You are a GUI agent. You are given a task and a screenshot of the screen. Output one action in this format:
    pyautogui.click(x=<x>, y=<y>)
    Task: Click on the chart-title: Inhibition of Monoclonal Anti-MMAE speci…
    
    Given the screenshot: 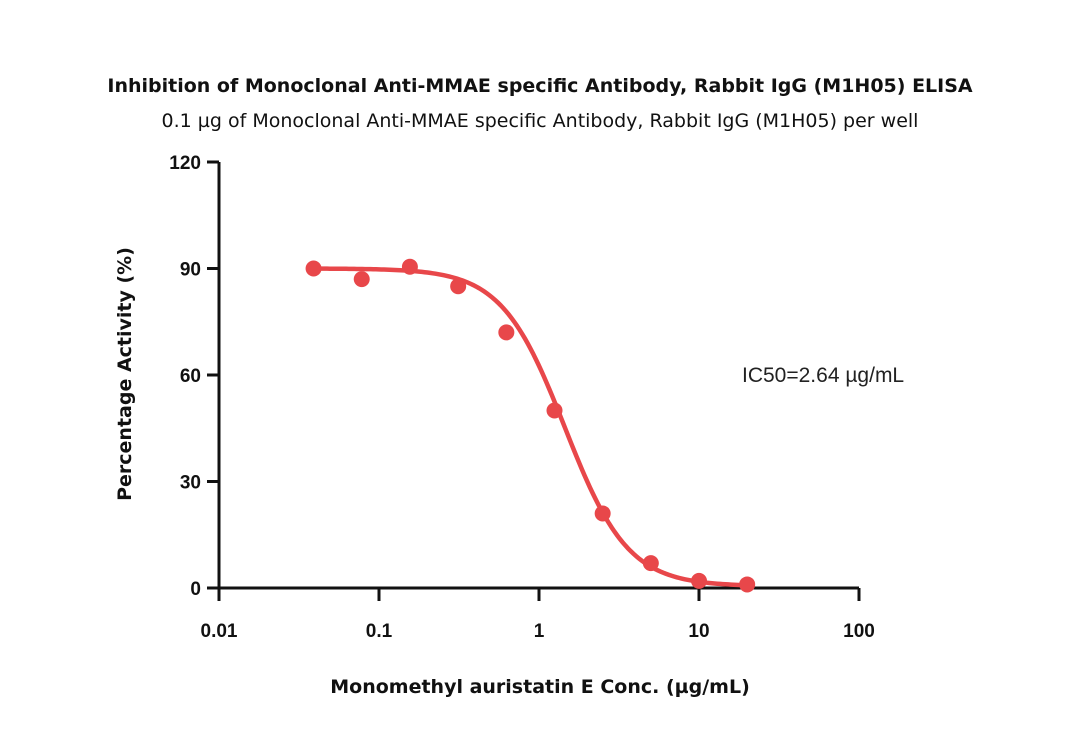 What is the action you would take?
    pyautogui.click(x=540, y=86)
    